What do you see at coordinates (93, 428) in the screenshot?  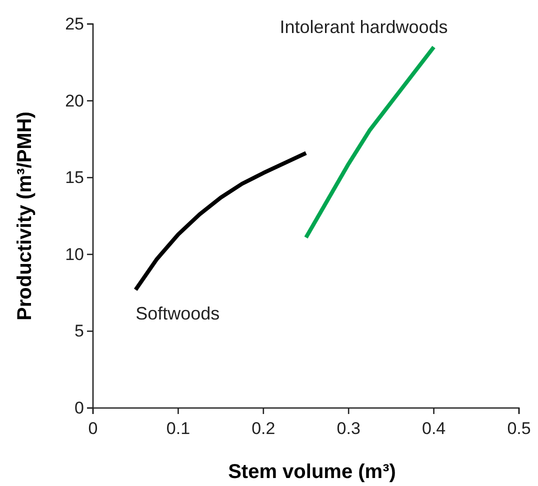 I see `x-tick-label: 0` at bounding box center [93, 428].